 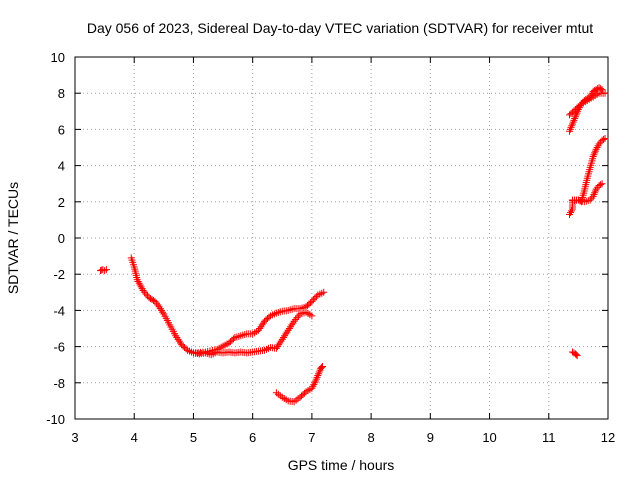 What do you see at coordinates (489, 437) in the screenshot?
I see `x-tick-label: 10` at bounding box center [489, 437].